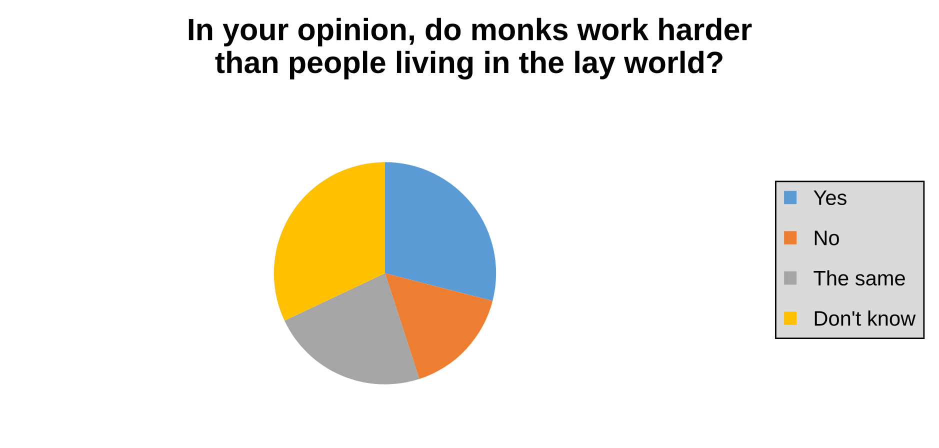 This screenshot has height=448, width=939. What do you see at coordinates (830, 198) in the screenshot?
I see `legend-label: Yes` at bounding box center [830, 198].